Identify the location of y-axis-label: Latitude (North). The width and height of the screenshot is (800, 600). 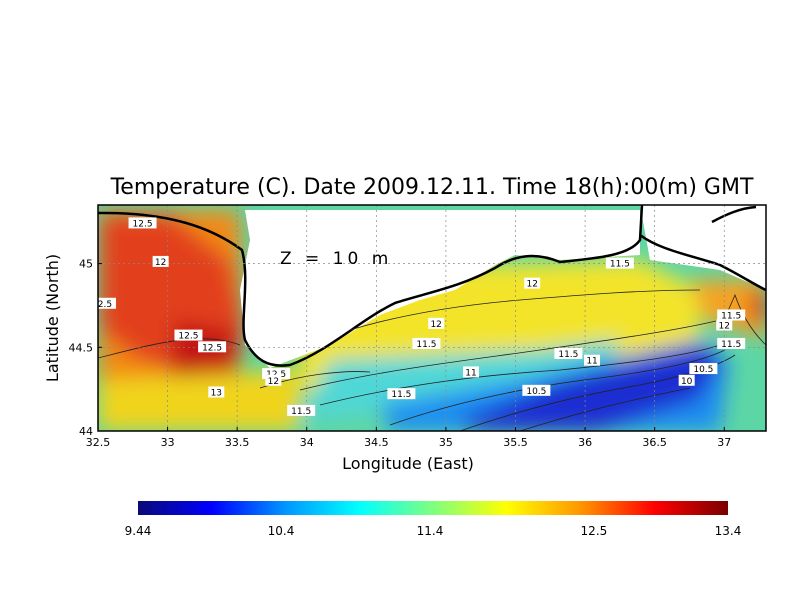
(52, 318).